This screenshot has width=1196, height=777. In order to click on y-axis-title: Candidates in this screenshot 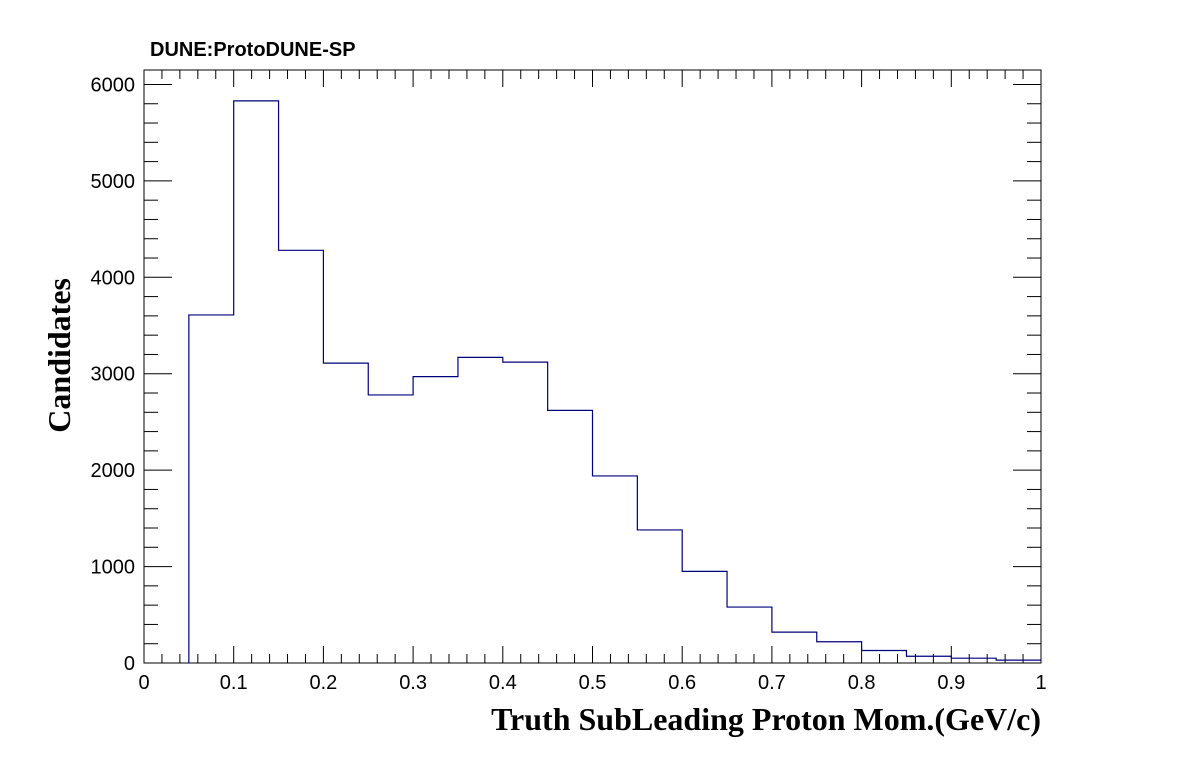, I will do `click(59, 355)`.